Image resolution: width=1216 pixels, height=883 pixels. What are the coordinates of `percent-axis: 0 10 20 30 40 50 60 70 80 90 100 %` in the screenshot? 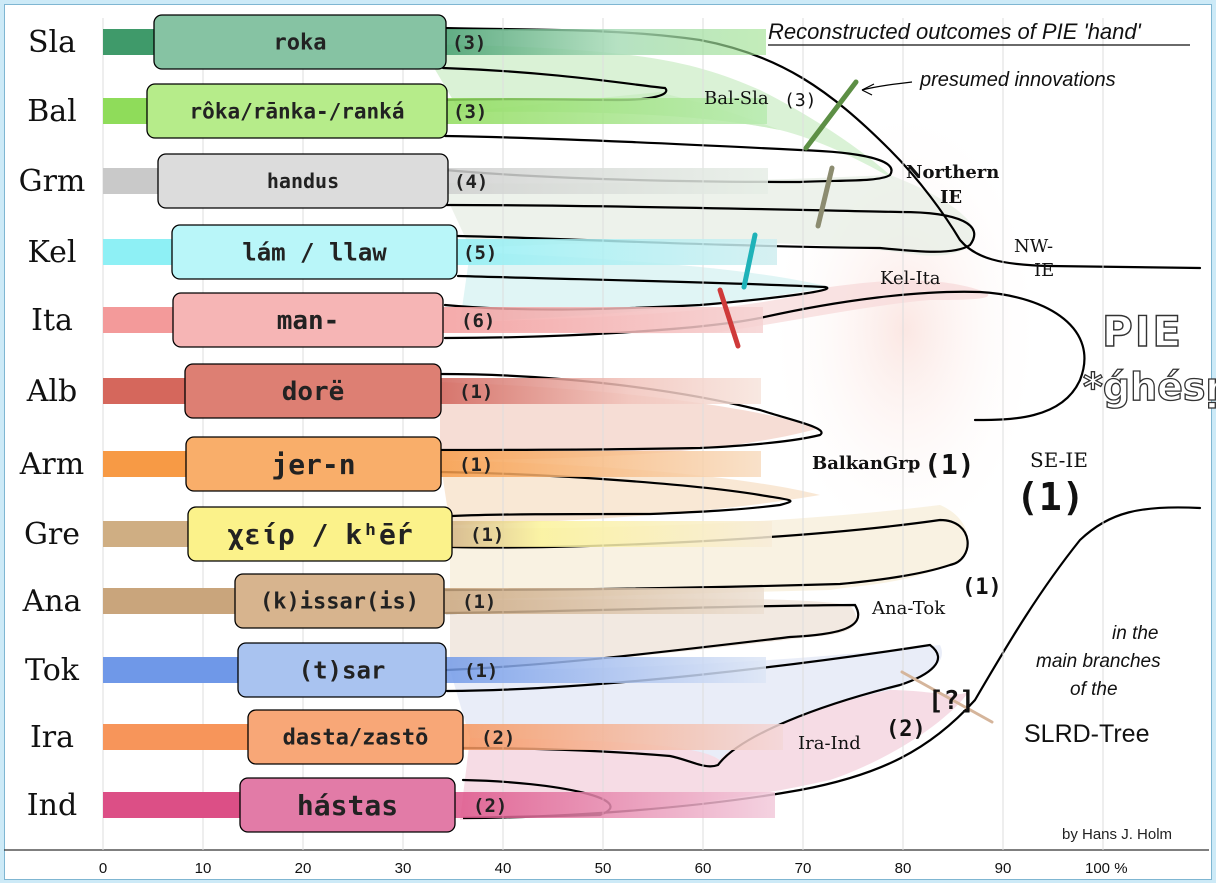 It's located at (606, 863).